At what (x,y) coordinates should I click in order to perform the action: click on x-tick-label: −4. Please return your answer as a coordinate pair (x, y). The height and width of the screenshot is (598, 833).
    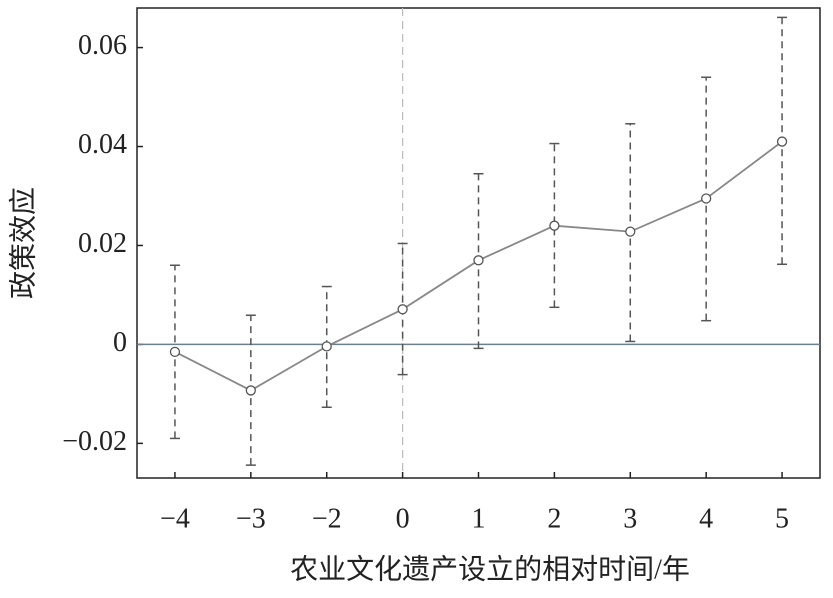
    Looking at the image, I should click on (175, 518).